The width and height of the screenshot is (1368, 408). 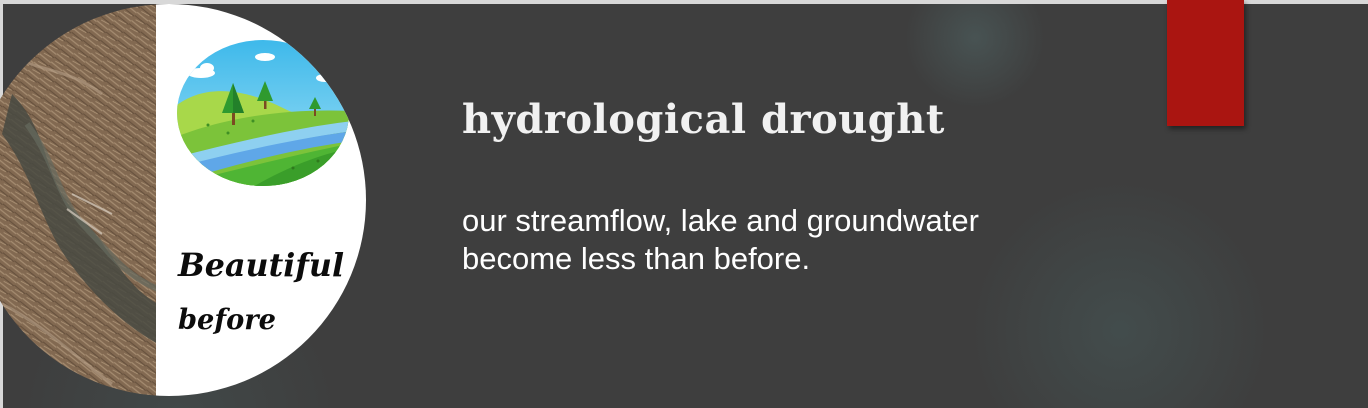 What do you see at coordinates (260, 265) in the screenshot?
I see `logo-line1: Beautiful` at bounding box center [260, 265].